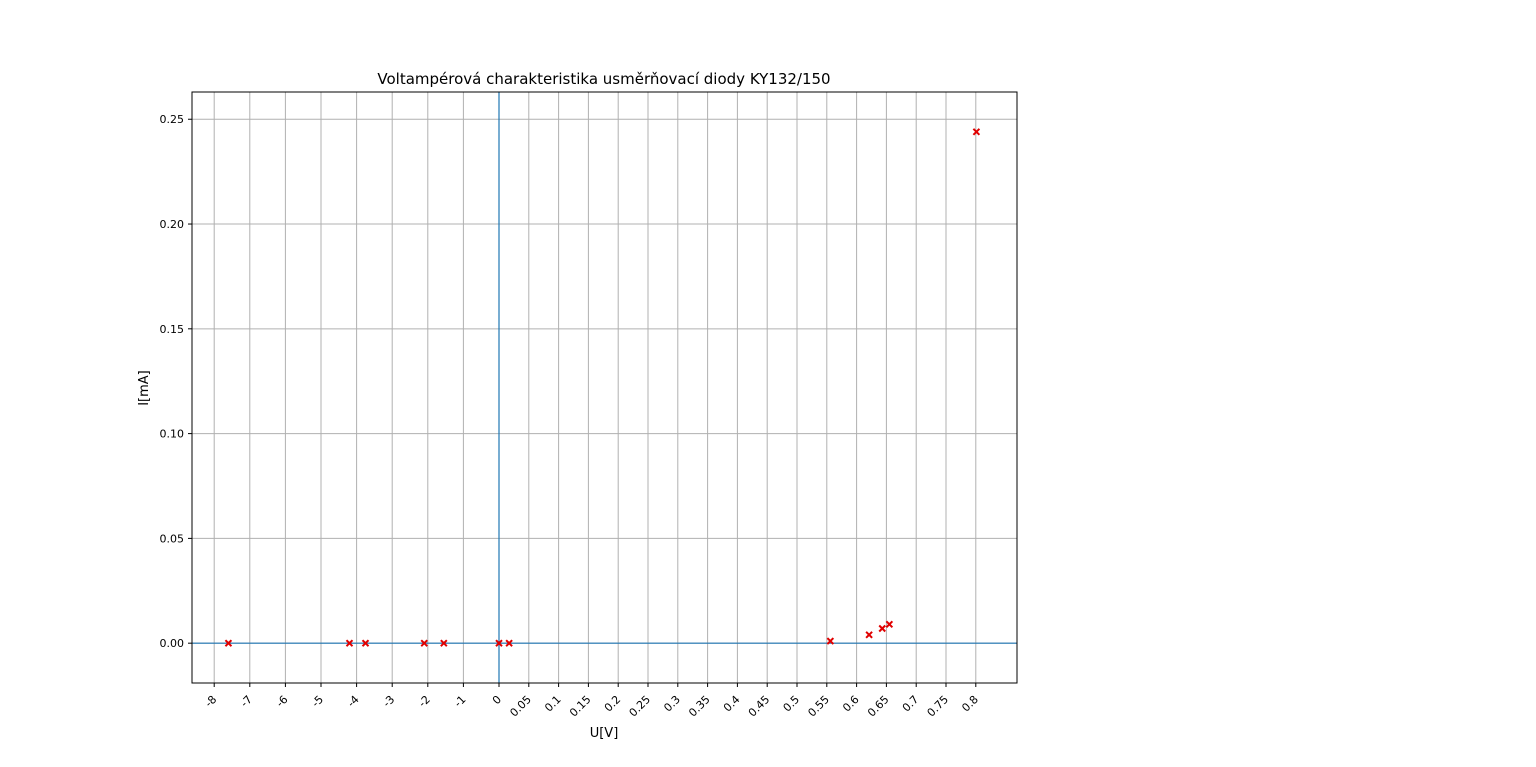  Describe the element at coordinates (938, 706) in the screenshot. I see `x-tick-label: 0.75` at that location.